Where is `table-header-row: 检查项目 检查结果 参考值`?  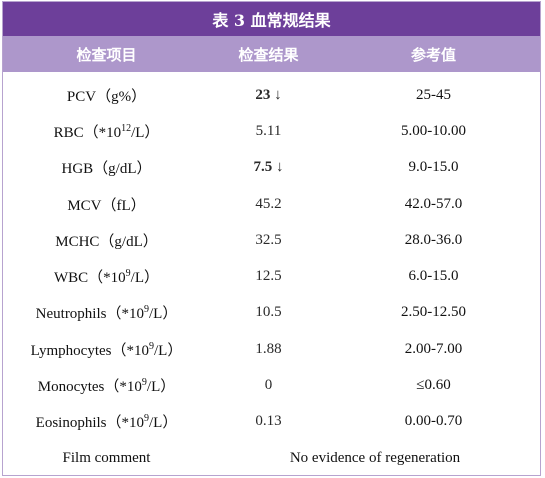
table-header-row: 检查项目 检查结果 参考值 is located at coordinates (271, 54).